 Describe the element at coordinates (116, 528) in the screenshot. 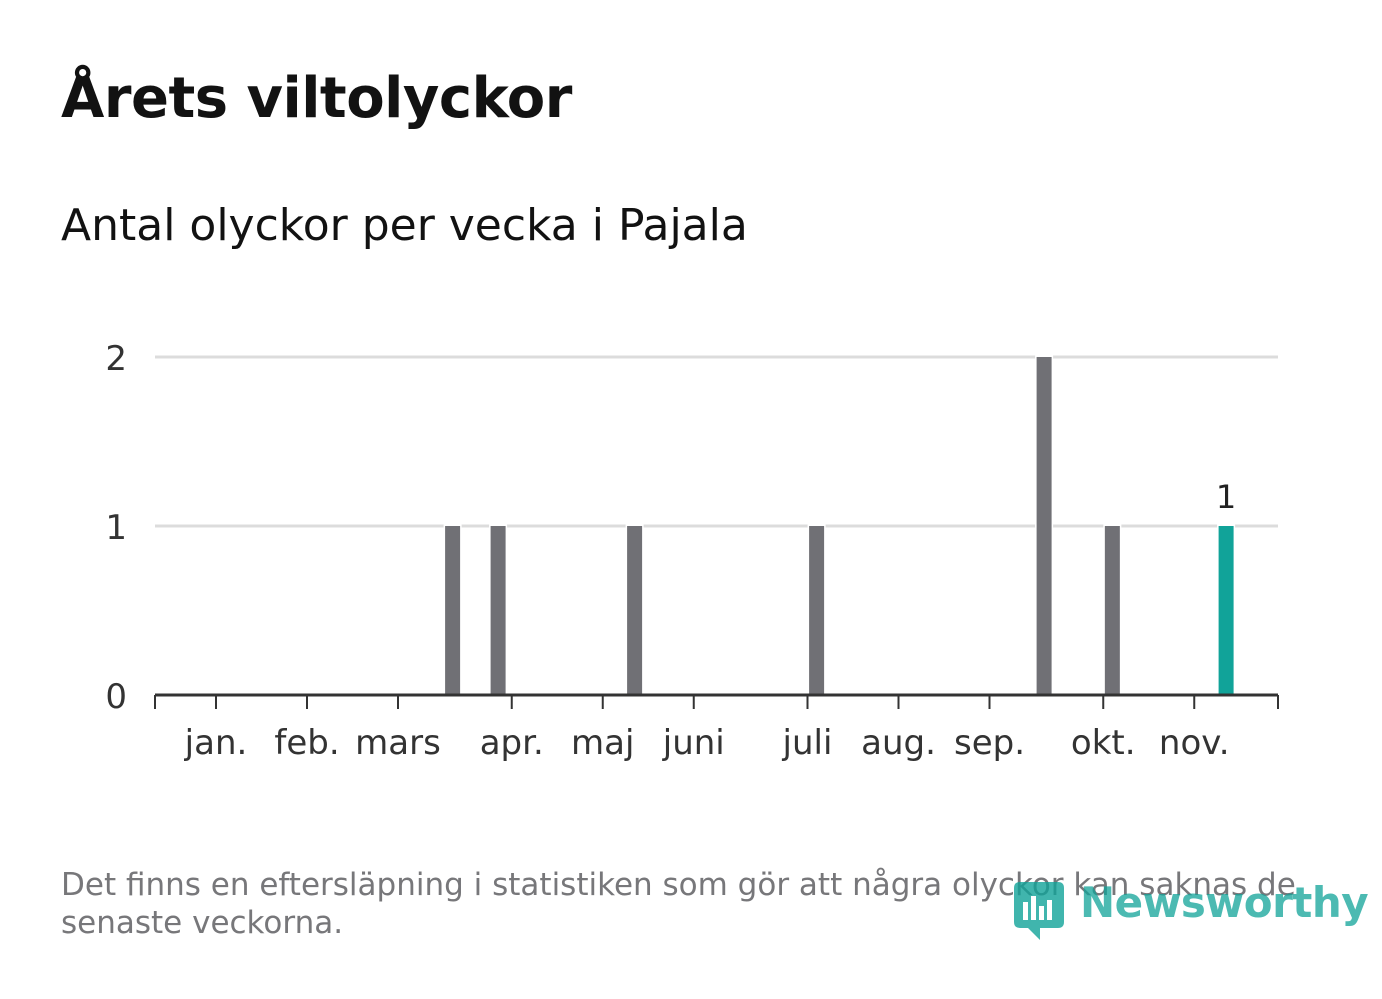

I see `y-tick-label: 1` at that location.